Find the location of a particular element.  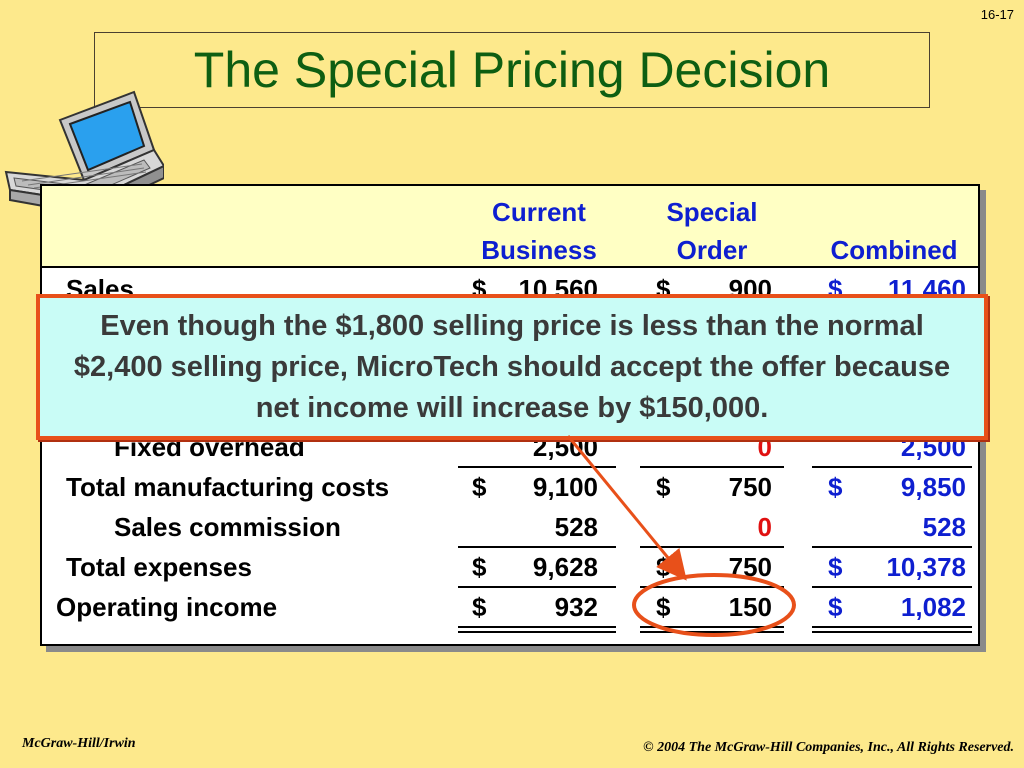

oi-current-dollar: $ is located at coordinates (479, 607).